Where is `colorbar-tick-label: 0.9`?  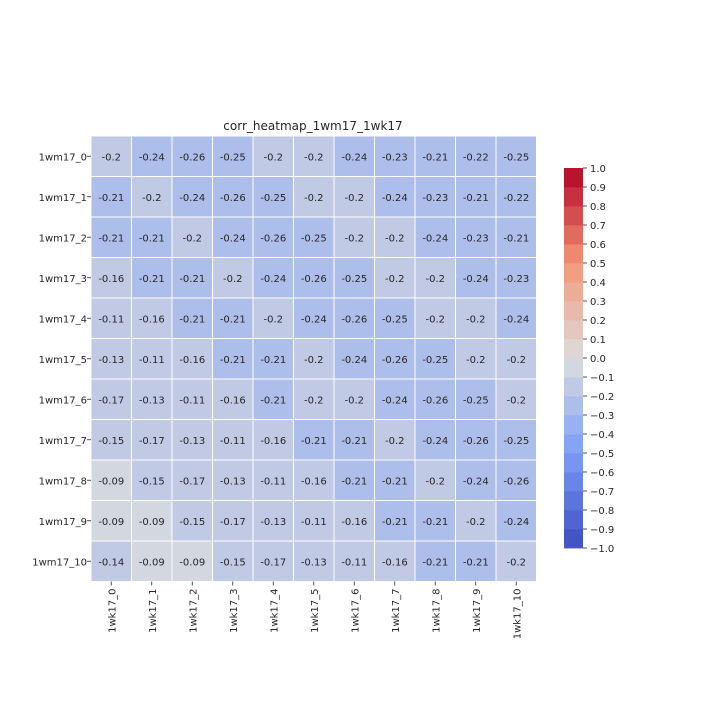
colorbar-tick-label: 0.9 is located at coordinates (598, 188).